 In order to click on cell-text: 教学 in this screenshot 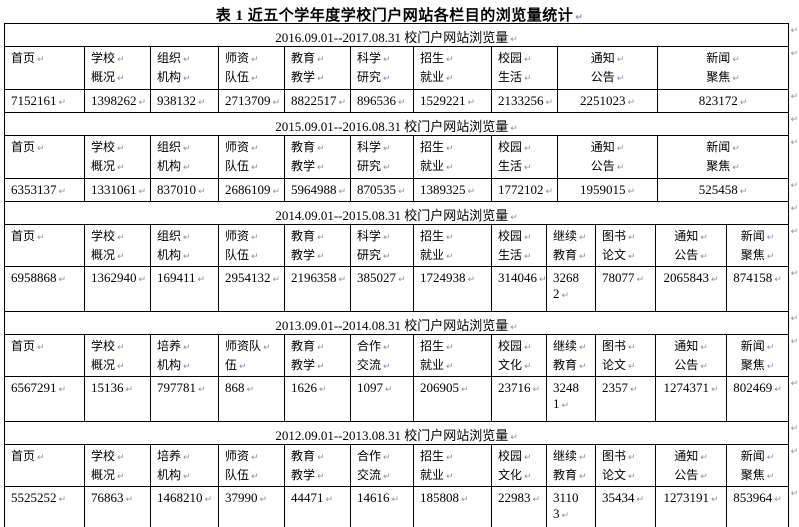, I will do `click(303, 255)`.